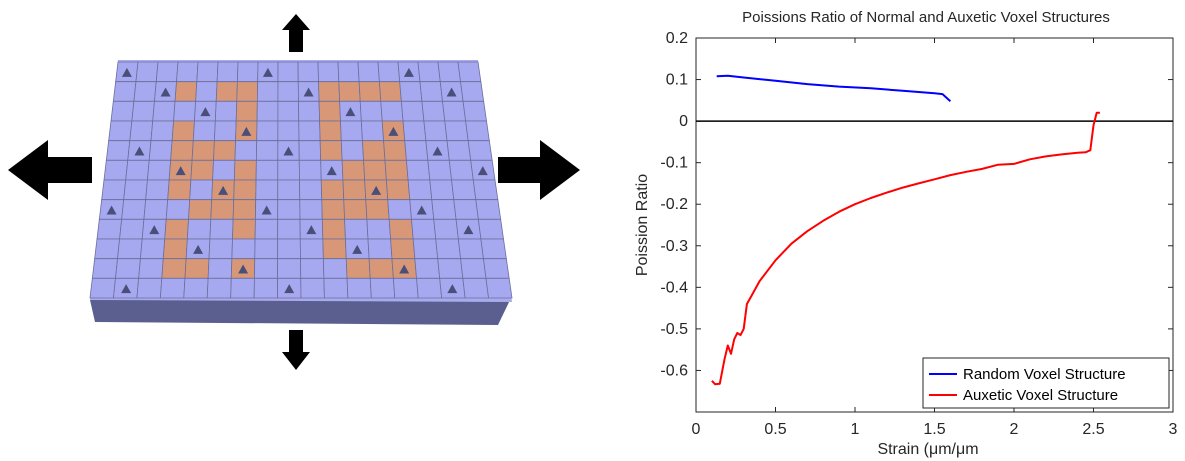 The image size is (1185, 461). What do you see at coordinates (696, 429) in the screenshot?
I see `x-tick-label: 0` at bounding box center [696, 429].